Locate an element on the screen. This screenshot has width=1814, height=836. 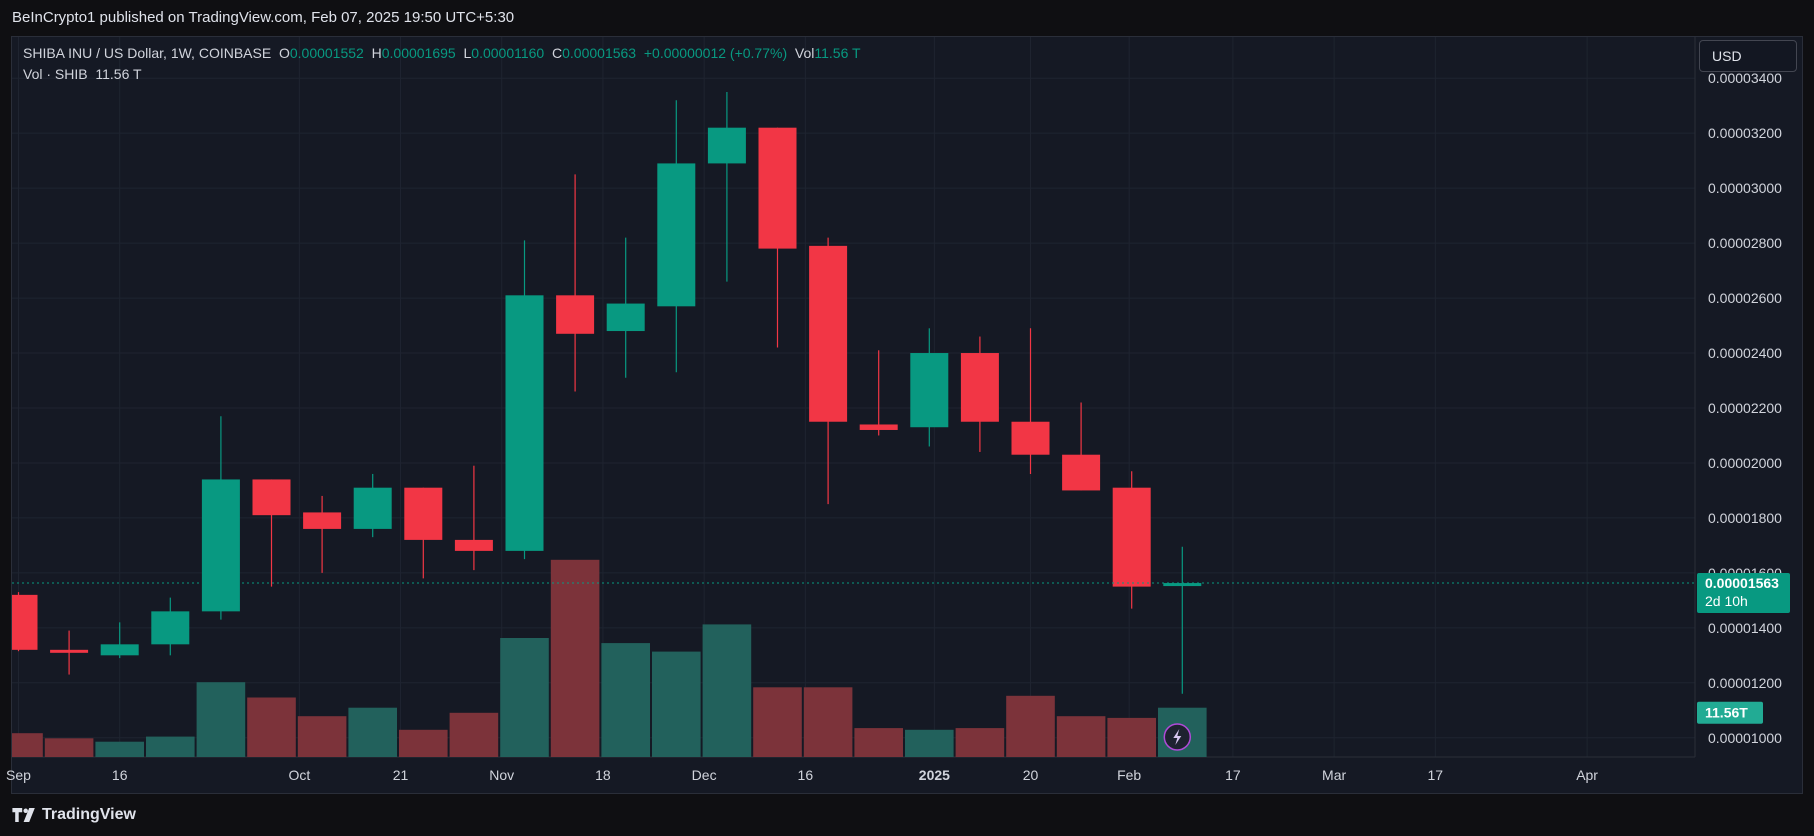
price-tick-label: 0.00002000 is located at coordinates (1745, 463).